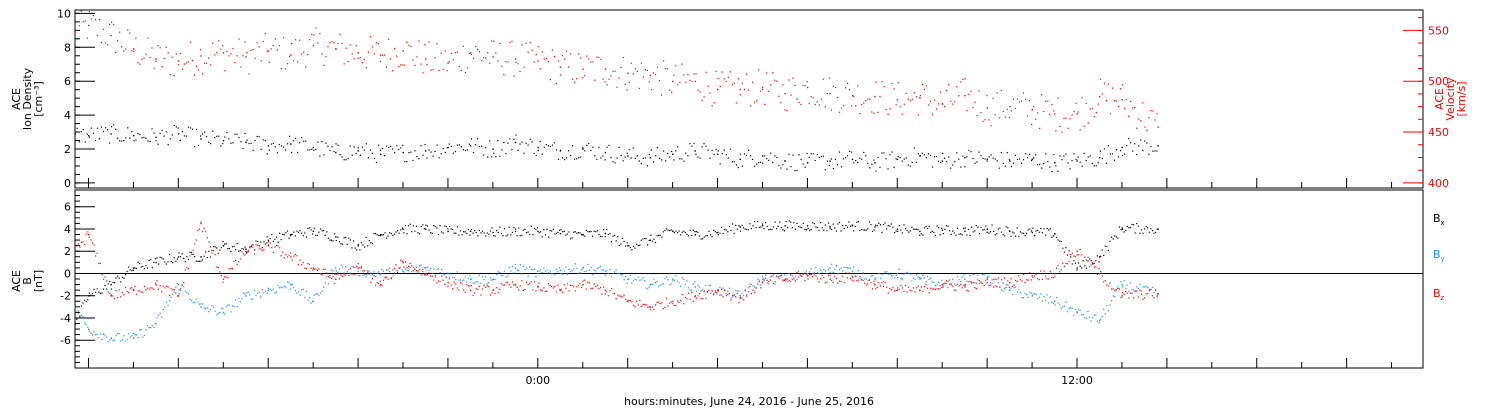 This screenshot has width=1500, height=410. I want to click on bz-series-point, so click(313, 268).